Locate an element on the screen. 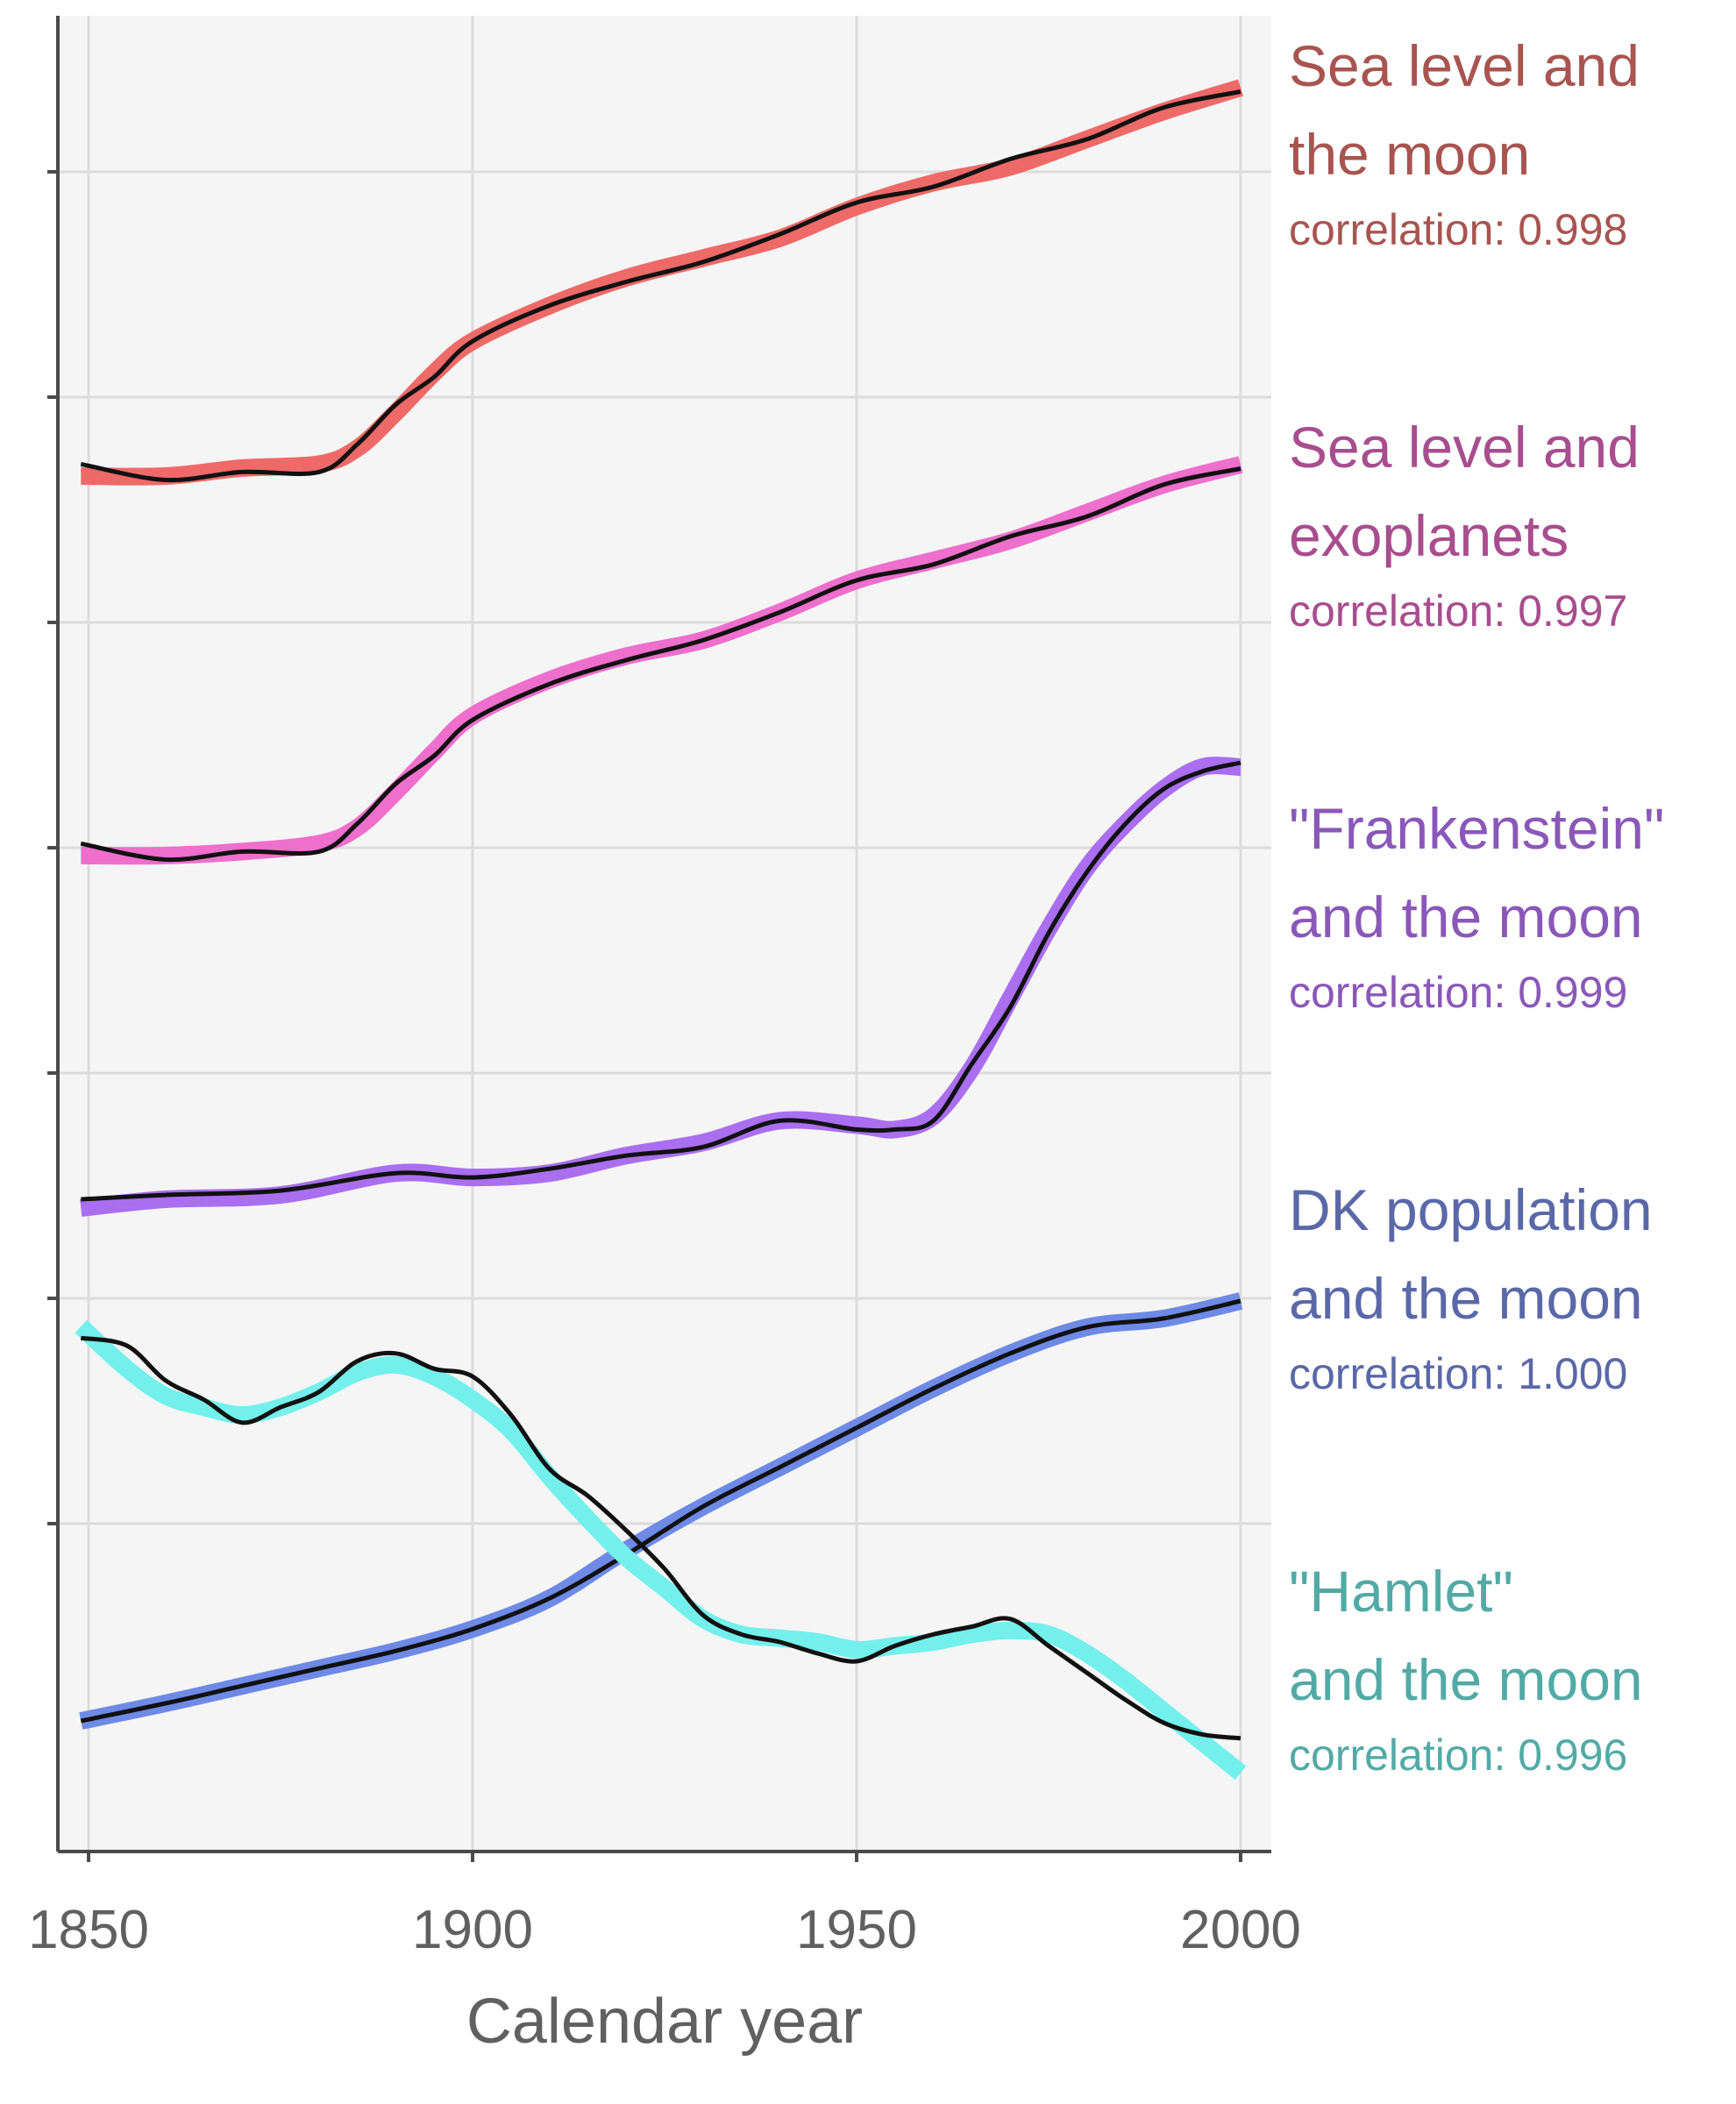 The width and height of the screenshot is (1736, 2104). series-correlation: correlation: 0.999 is located at coordinates (1458, 993).